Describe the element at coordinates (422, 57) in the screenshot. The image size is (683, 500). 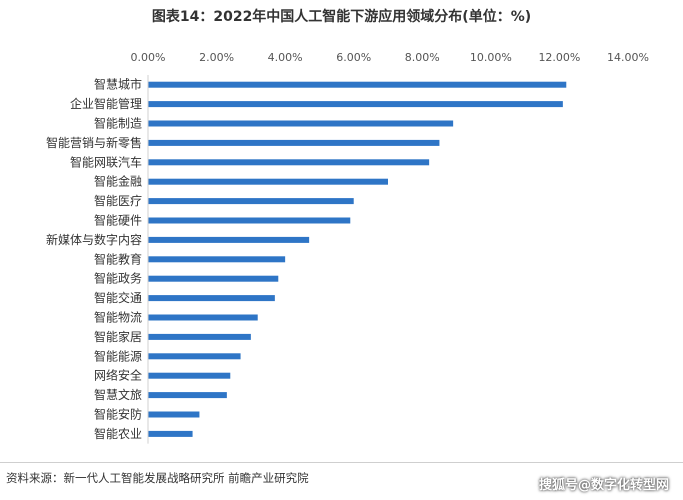
I see `x-tick-label: 8.00%` at that location.